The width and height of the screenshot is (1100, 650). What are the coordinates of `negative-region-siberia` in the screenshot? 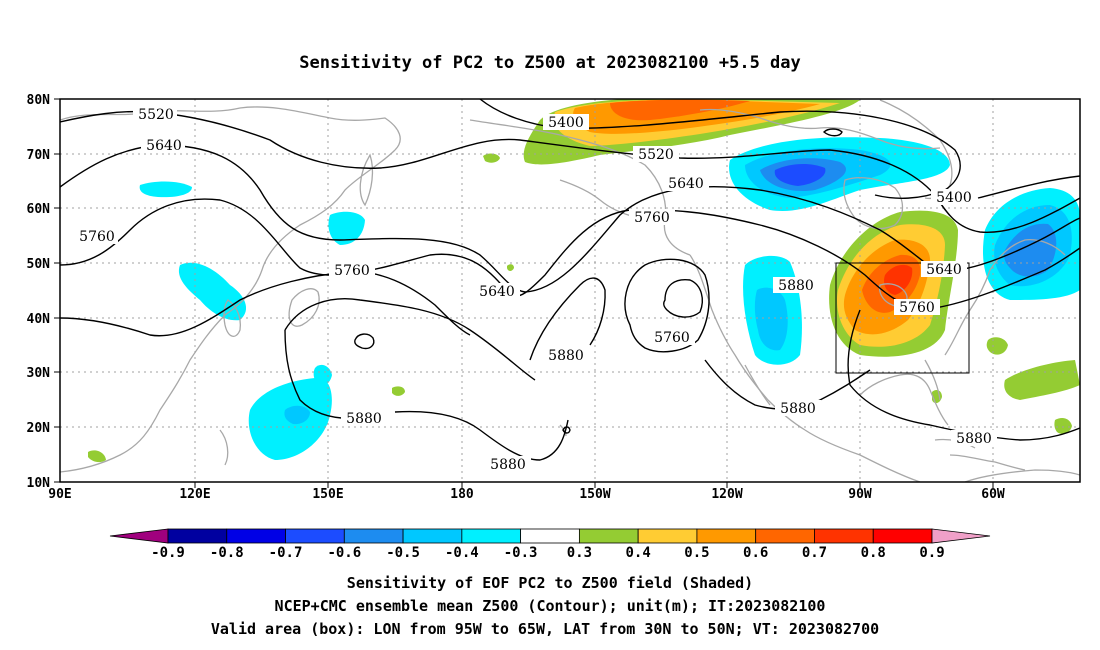 It's located at (165, 189).